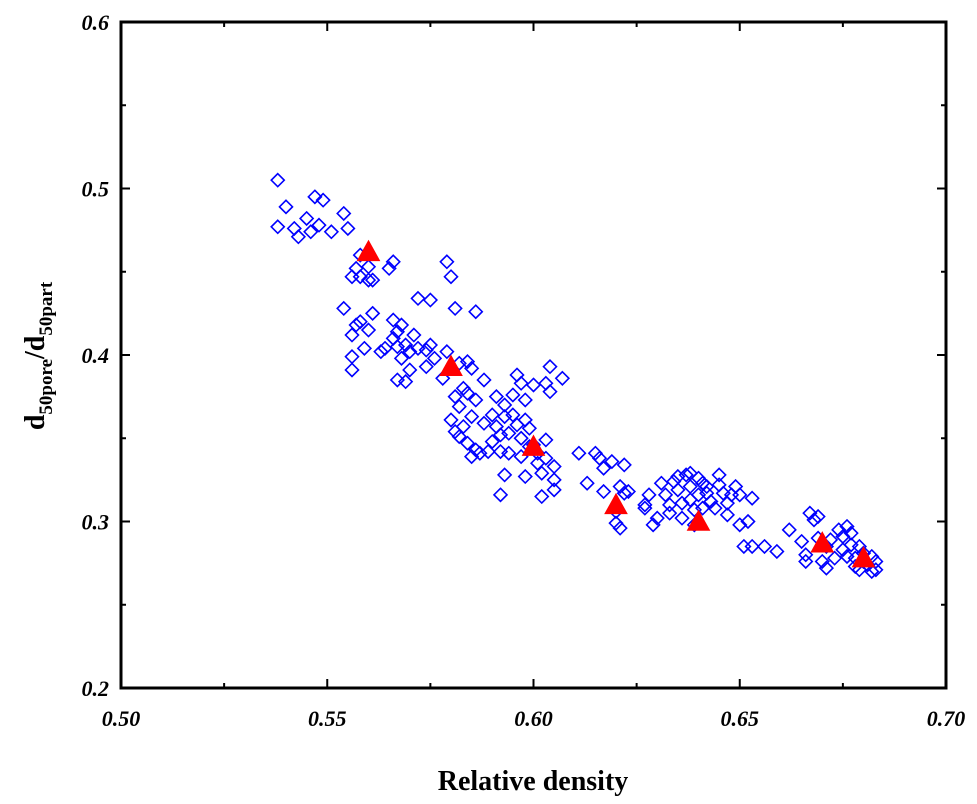 This screenshot has height=804, width=977. What do you see at coordinates (96, 22) in the screenshot?
I see `y-tick-label: 0.6` at bounding box center [96, 22].